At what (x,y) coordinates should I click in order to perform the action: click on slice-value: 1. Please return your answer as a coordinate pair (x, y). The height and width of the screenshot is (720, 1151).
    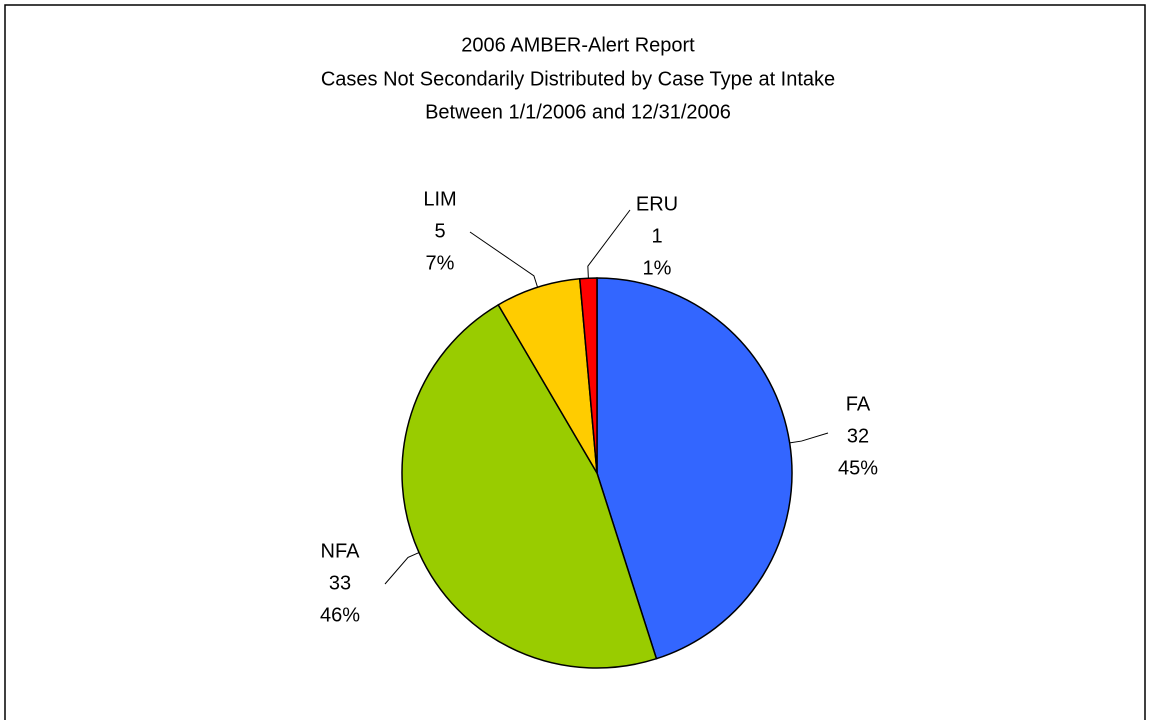
    Looking at the image, I should click on (656, 236).